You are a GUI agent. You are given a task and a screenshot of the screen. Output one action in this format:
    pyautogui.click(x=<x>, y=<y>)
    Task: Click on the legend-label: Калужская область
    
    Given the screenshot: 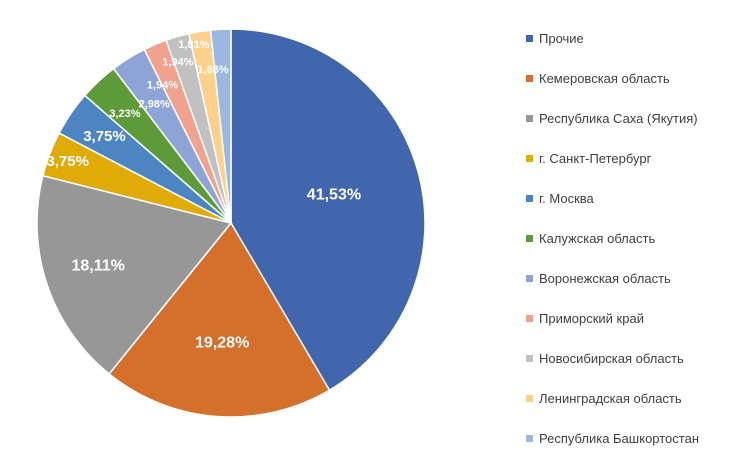 What is the action you would take?
    pyautogui.click(x=597, y=238)
    